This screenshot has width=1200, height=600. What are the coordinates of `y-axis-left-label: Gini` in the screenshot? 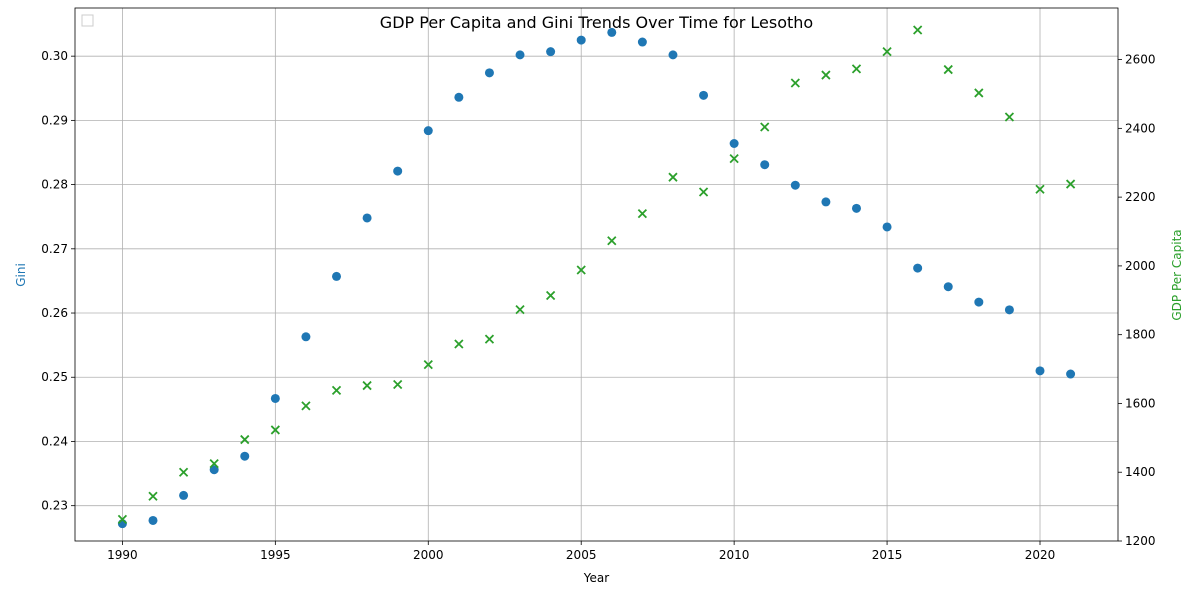 It's located at (21, 275).